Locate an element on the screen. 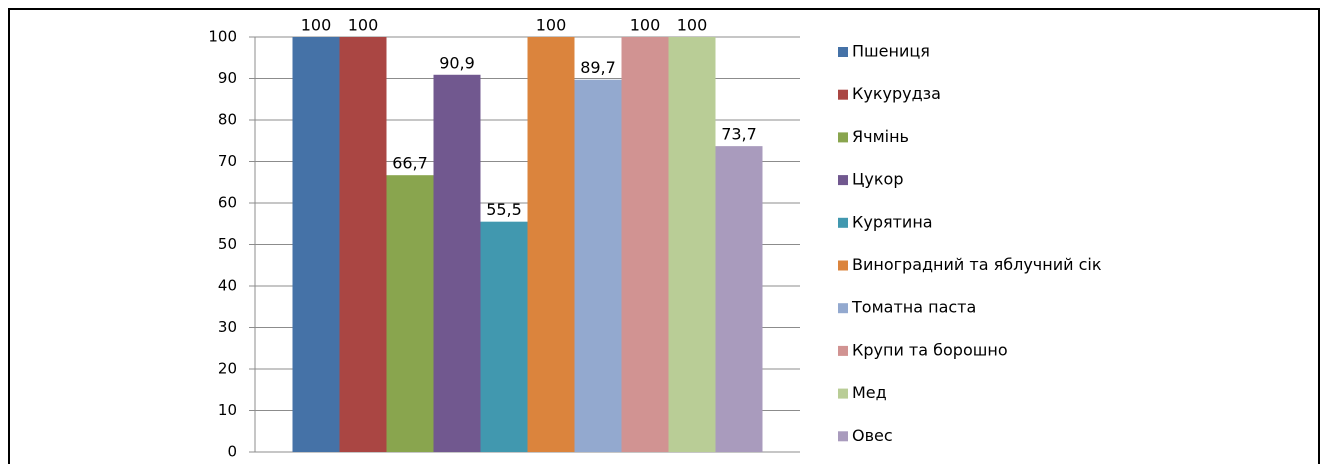 The width and height of the screenshot is (1328, 464). legend-label: Курятина is located at coordinates (892, 221).